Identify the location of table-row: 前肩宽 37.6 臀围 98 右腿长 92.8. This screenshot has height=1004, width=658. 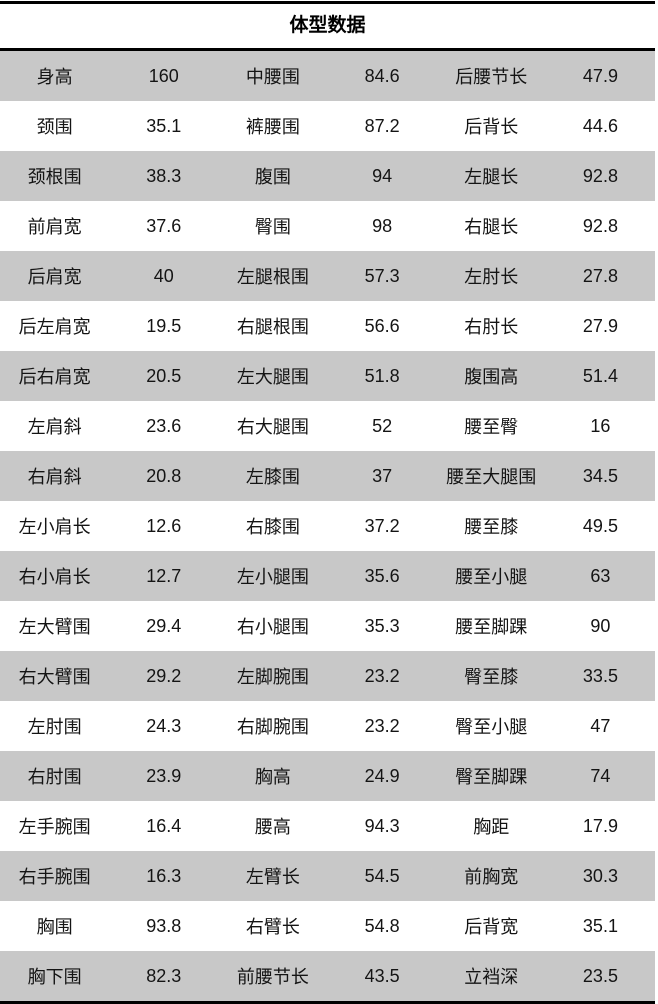
(327, 226).